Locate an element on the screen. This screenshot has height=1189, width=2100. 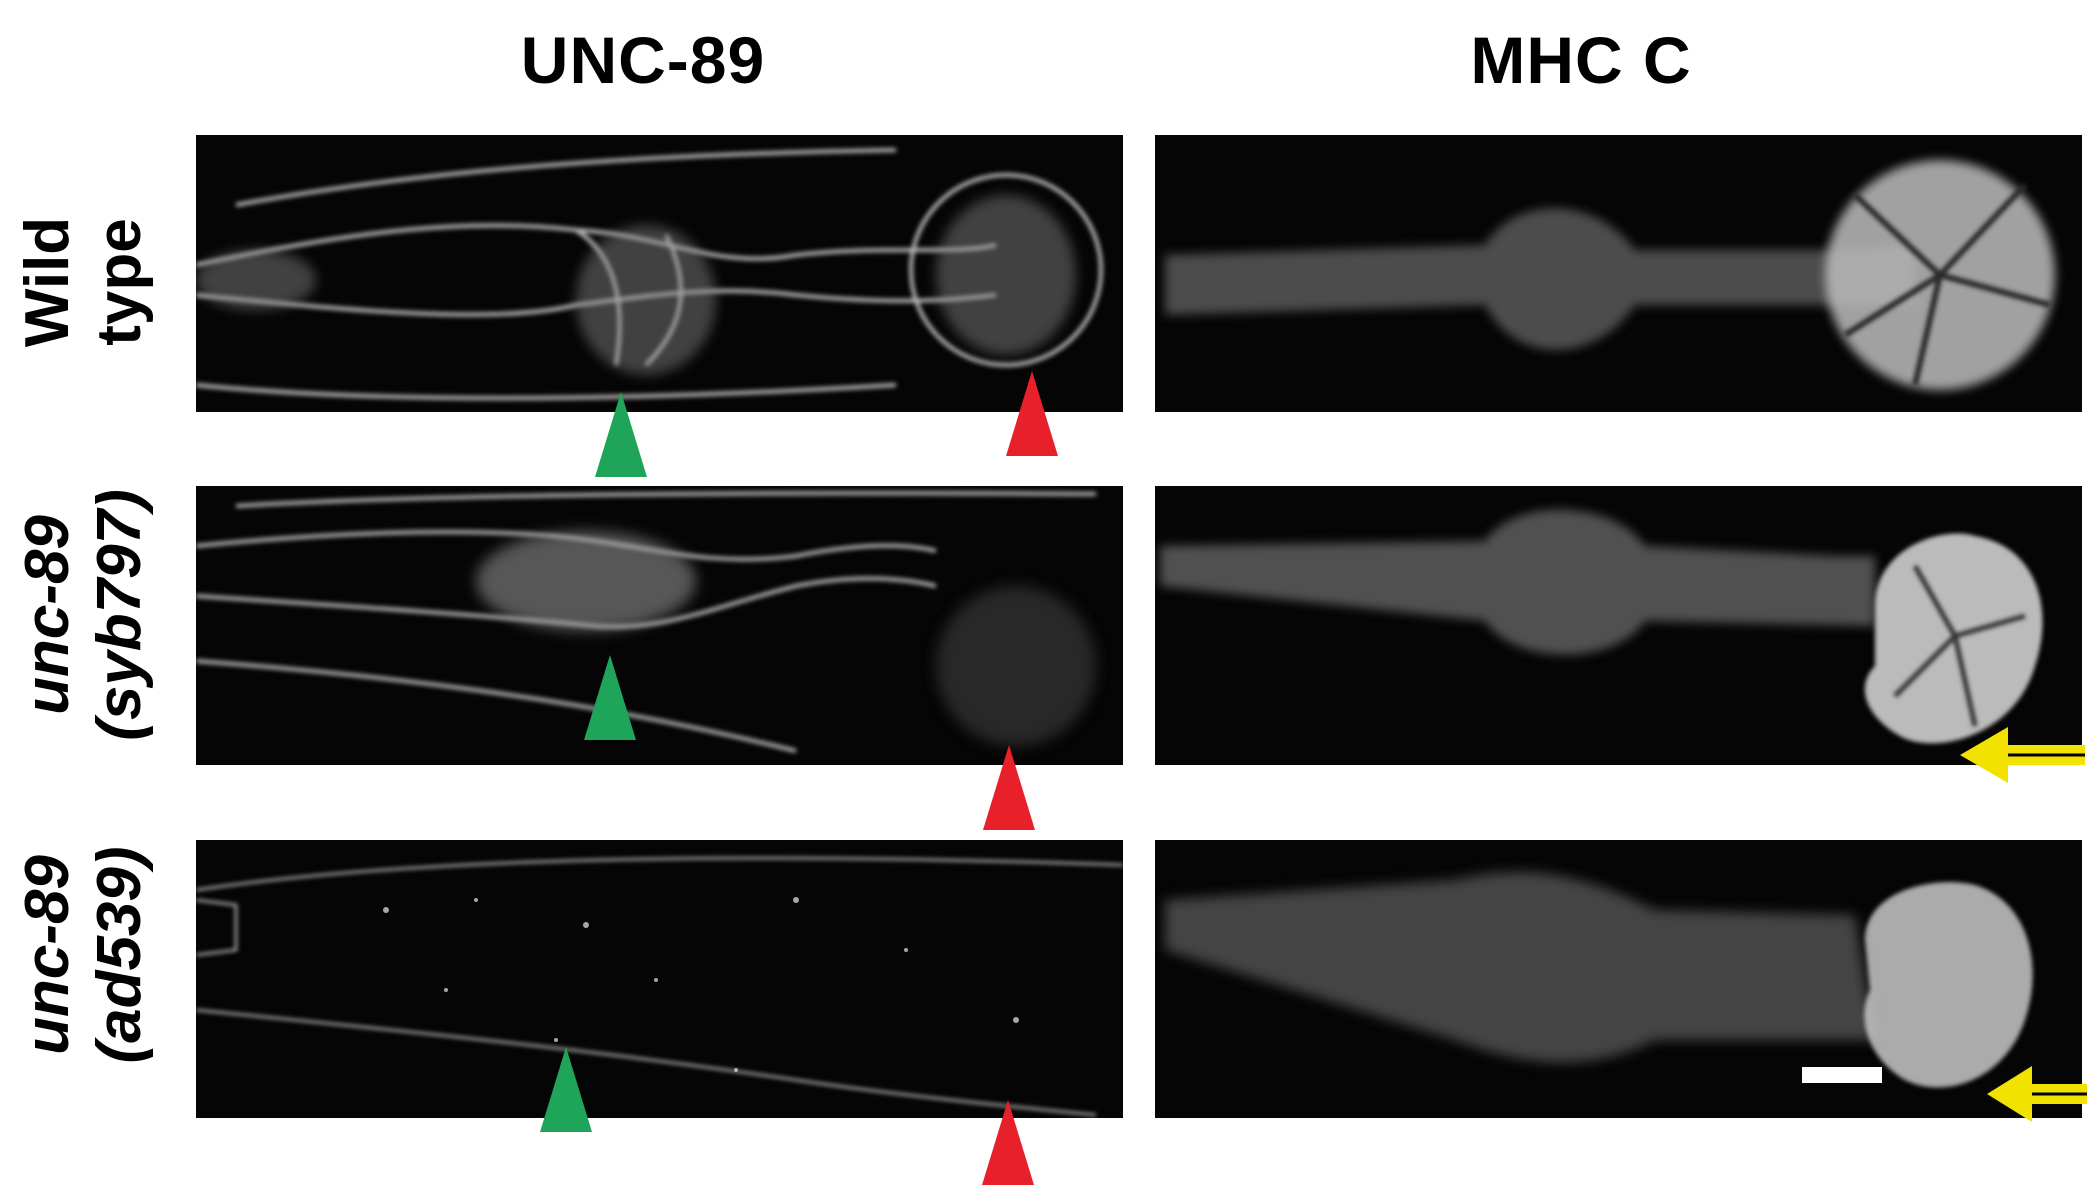
row-label-wild-type: Wild type is located at coordinates (102, 282).